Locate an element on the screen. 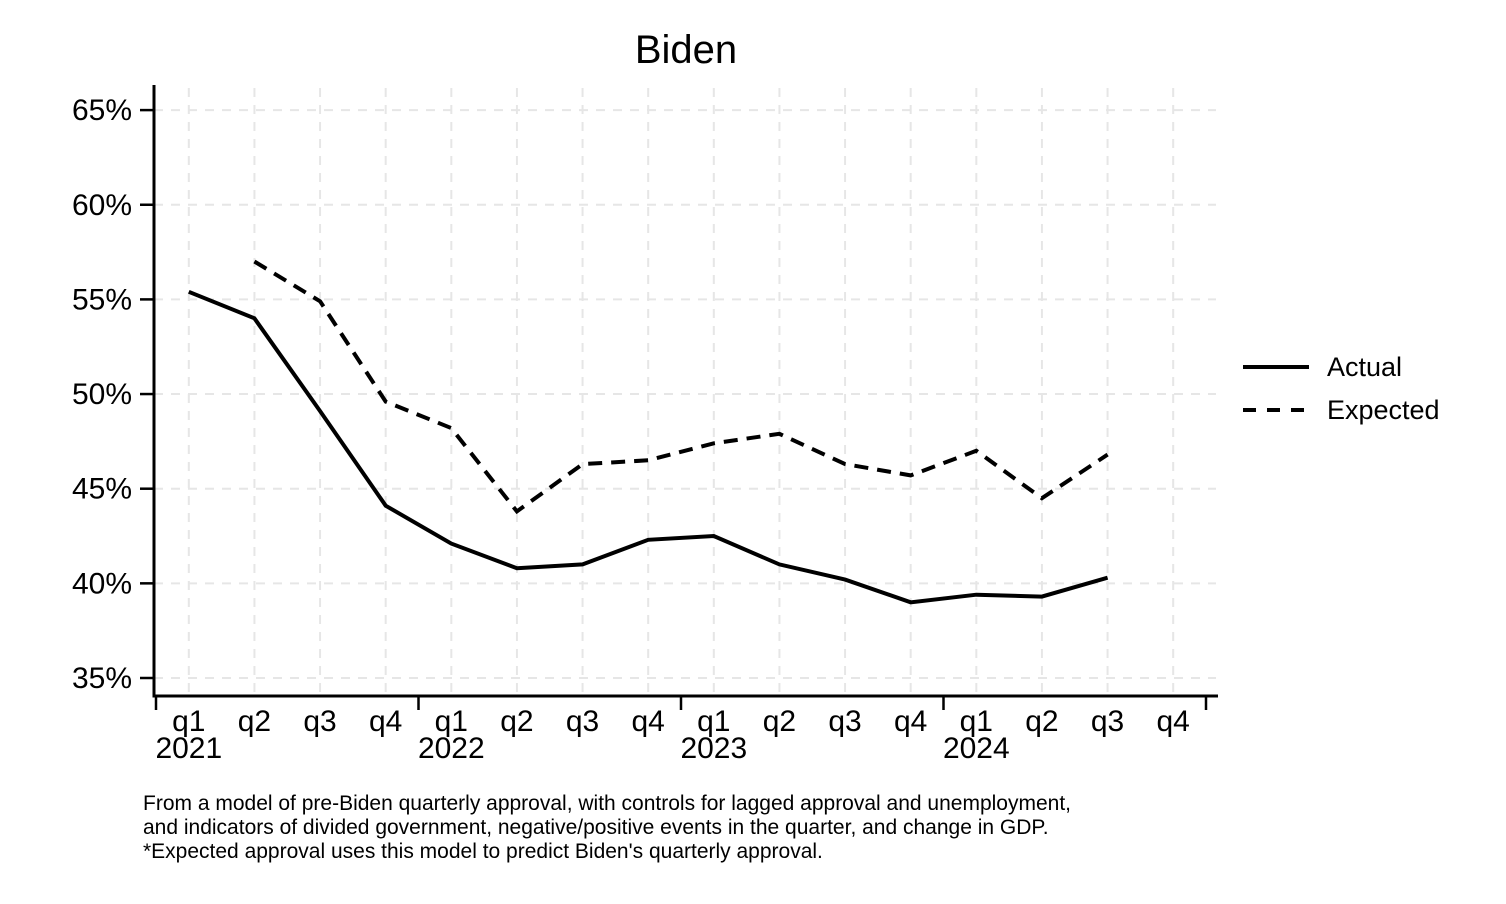  chart-title: Biden is located at coordinates (686, 50).